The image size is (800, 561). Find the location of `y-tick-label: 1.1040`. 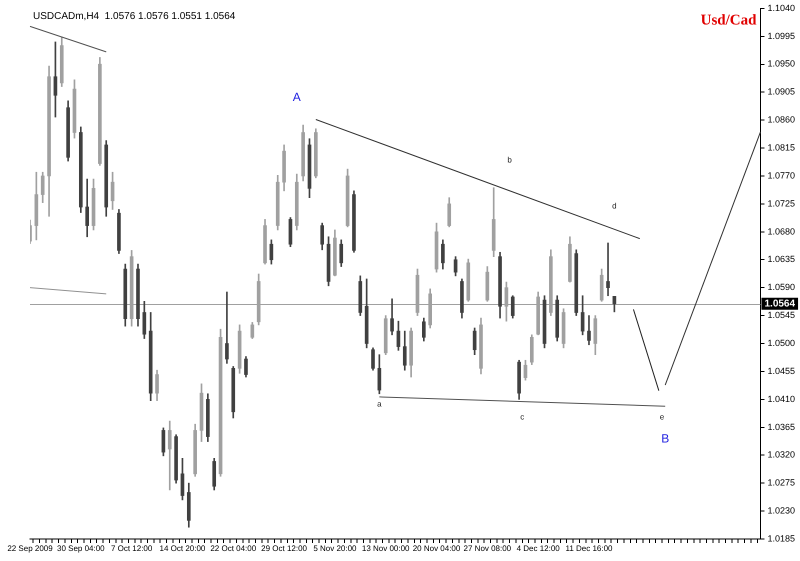

y-tick-label: 1.1040 is located at coordinates (781, 7).